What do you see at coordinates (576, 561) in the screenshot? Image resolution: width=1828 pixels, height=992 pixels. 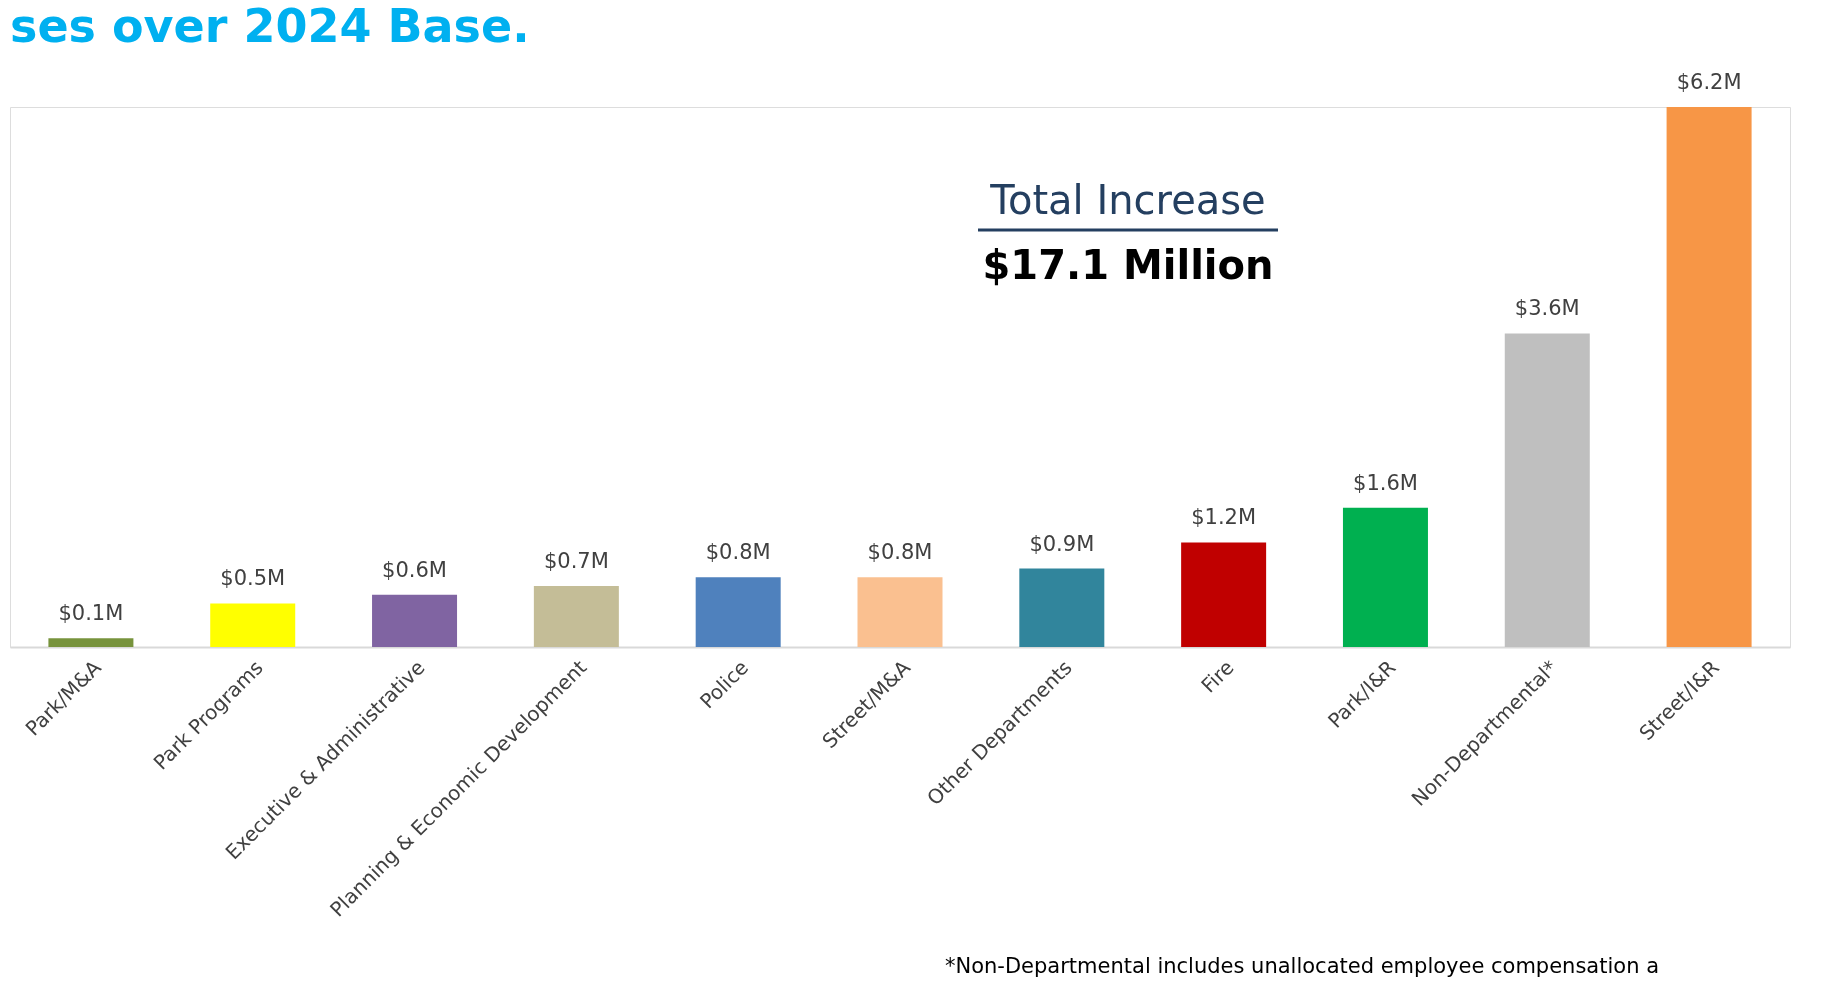 I see `data-label: $0.7M` at bounding box center [576, 561].